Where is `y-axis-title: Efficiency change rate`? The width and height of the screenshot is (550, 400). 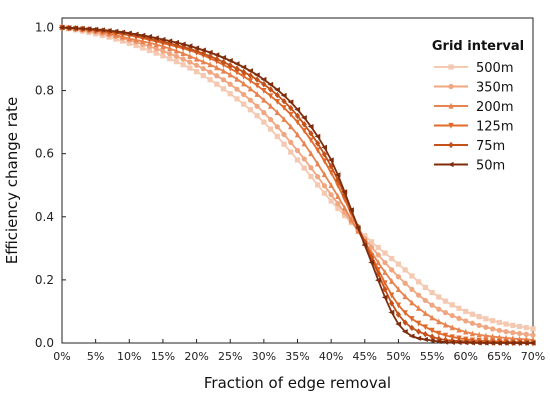 y-axis-title: Efficiency change rate is located at coordinates (12, 180).